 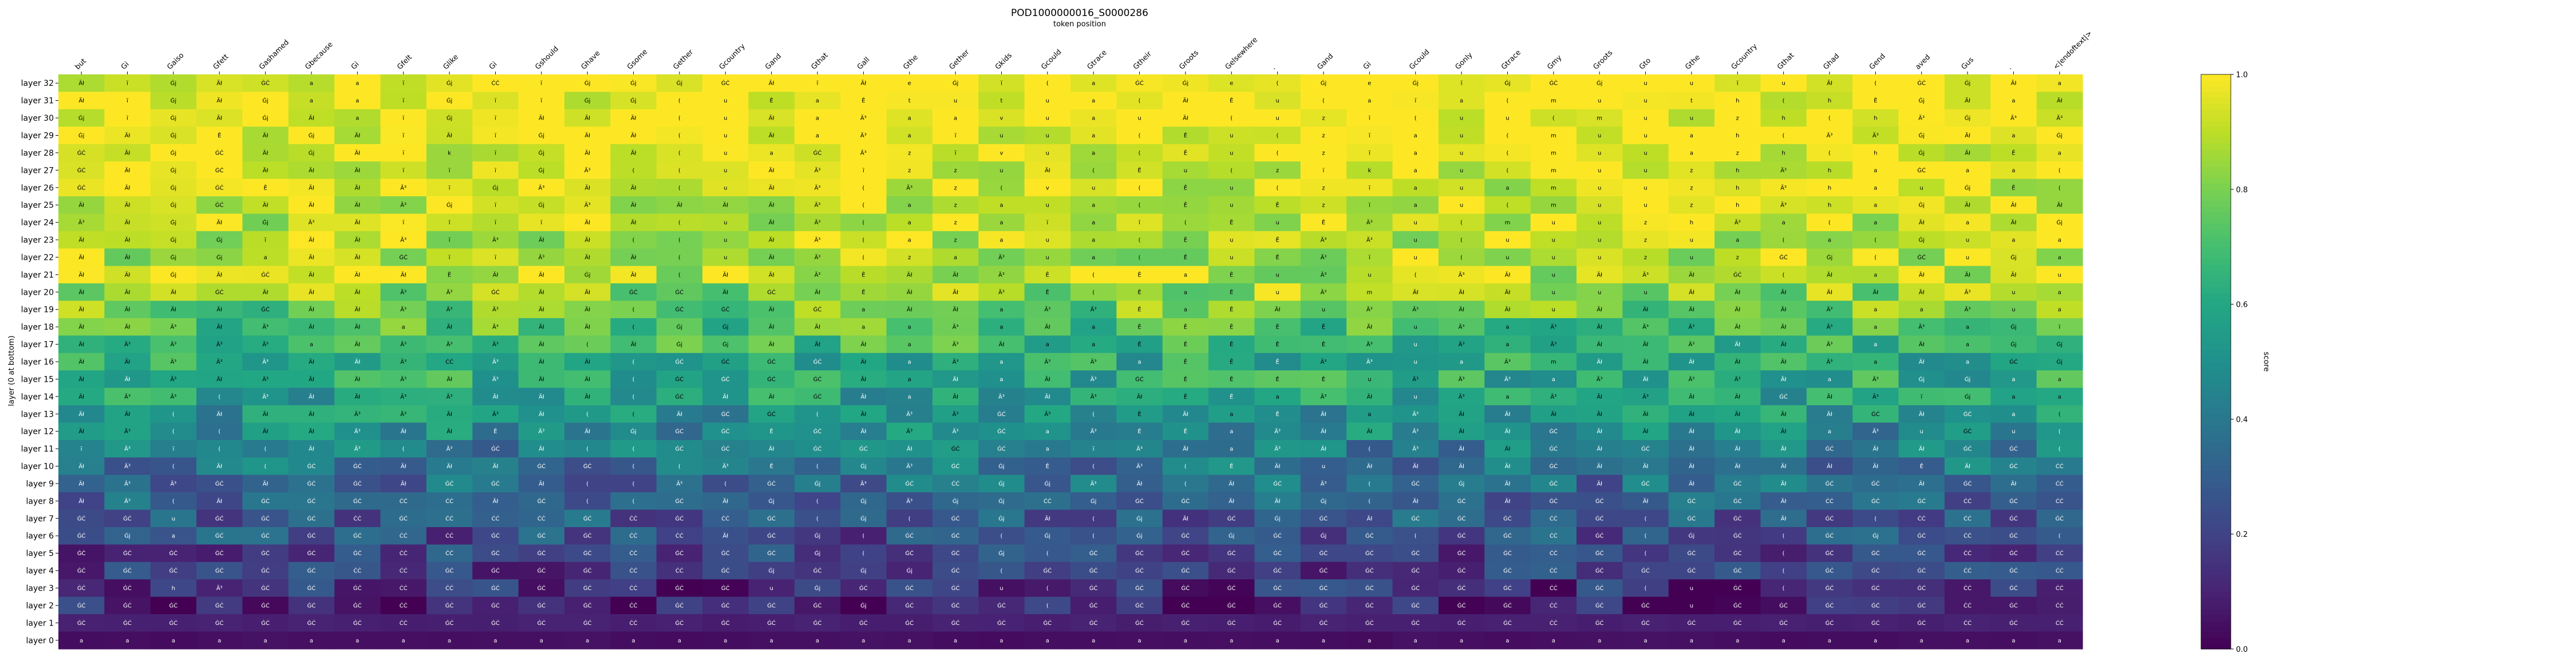 What do you see at coordinates (1001, 101) in the screenshot?
I see `cell-token-text: t` at bounding box center [1001, 101].